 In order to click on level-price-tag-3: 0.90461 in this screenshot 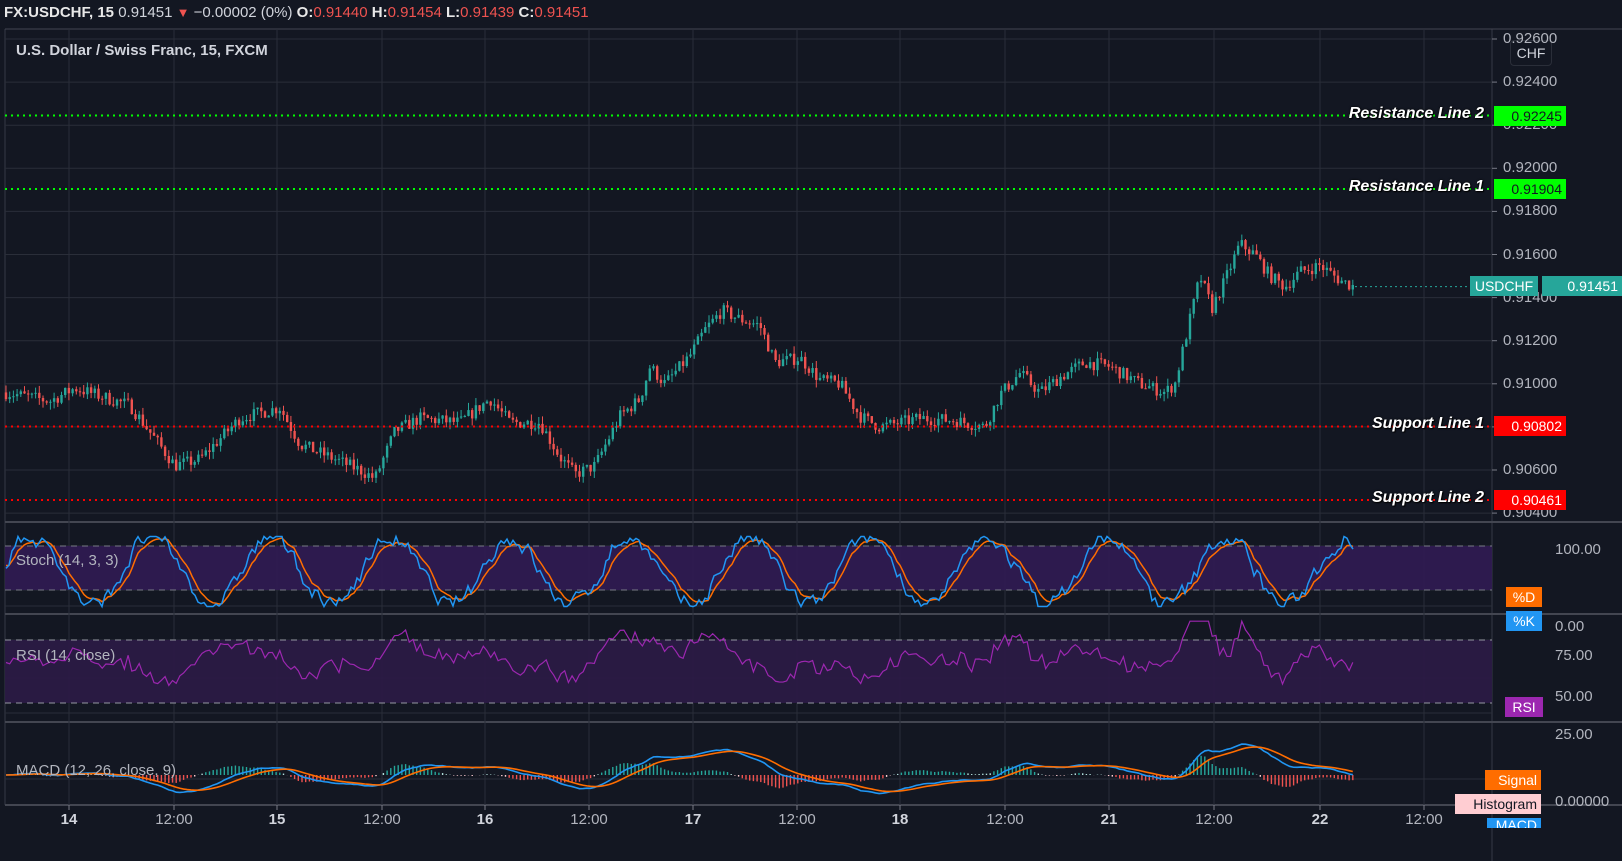, I will do `click(1530, 499)`.